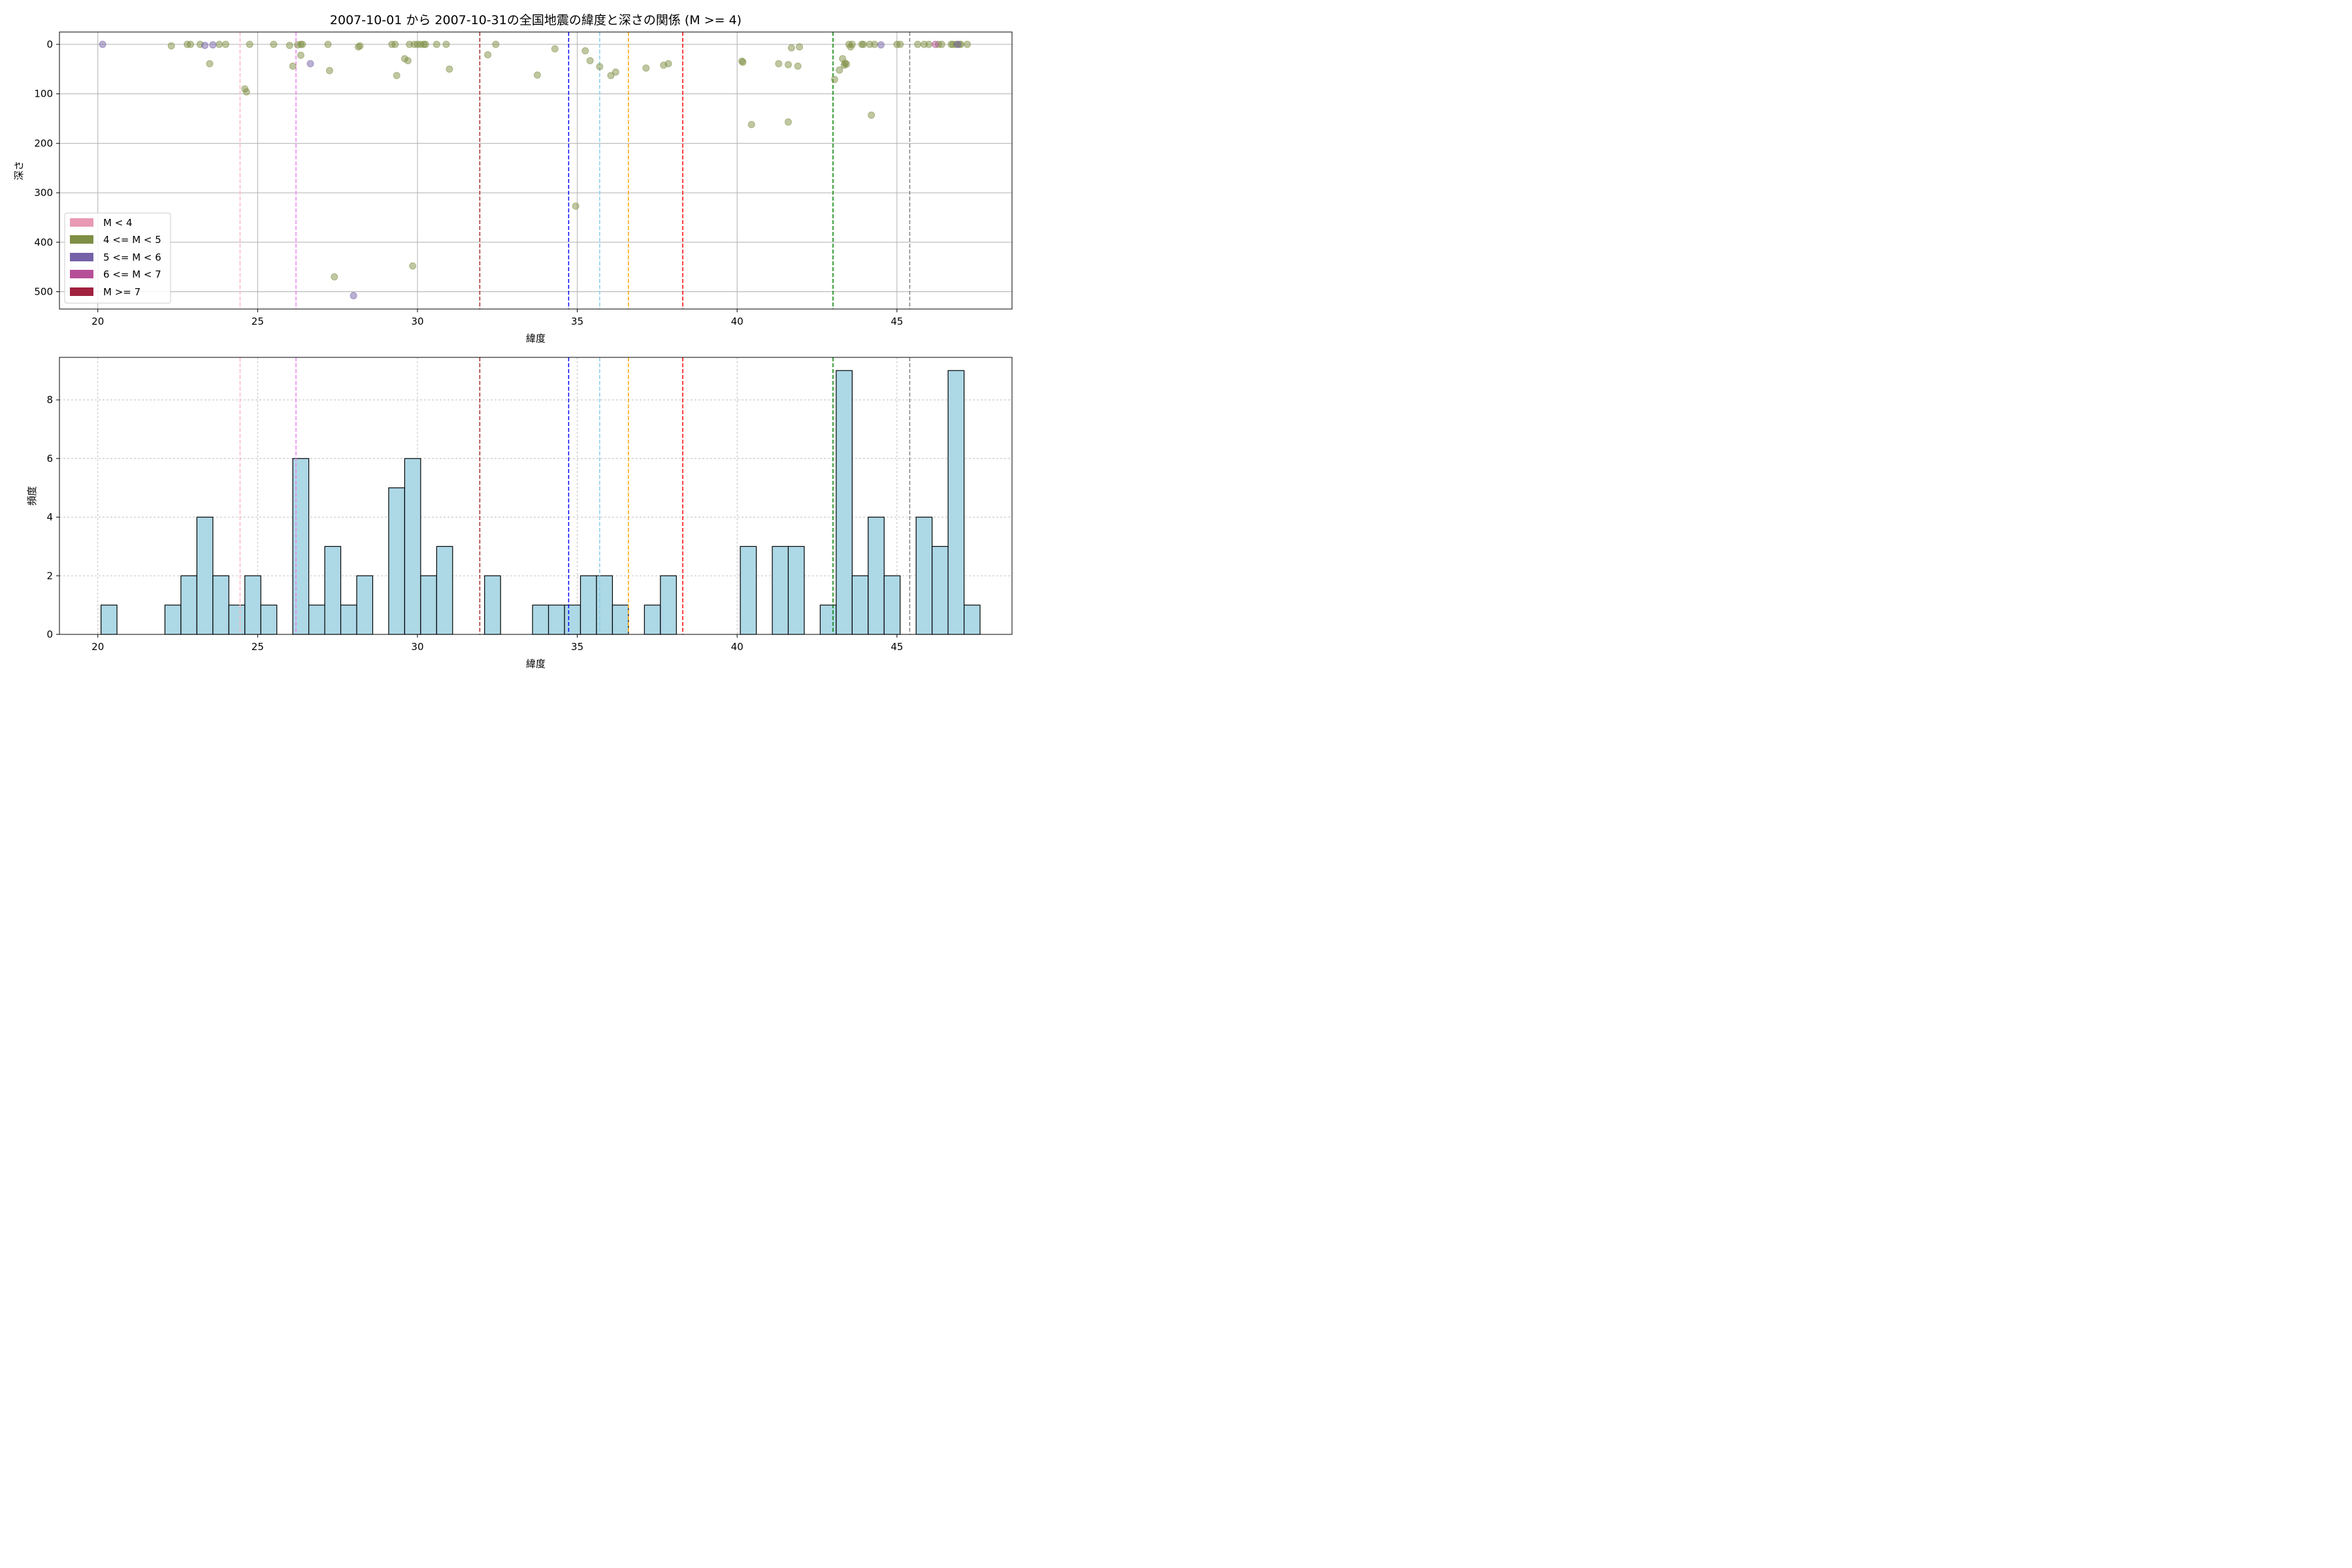 The height and width of the screenshot is (1568, 2352). Describe the element at coordinates (575, 170) in the screenshot. I see `scatter-threshold-lines` at that location.